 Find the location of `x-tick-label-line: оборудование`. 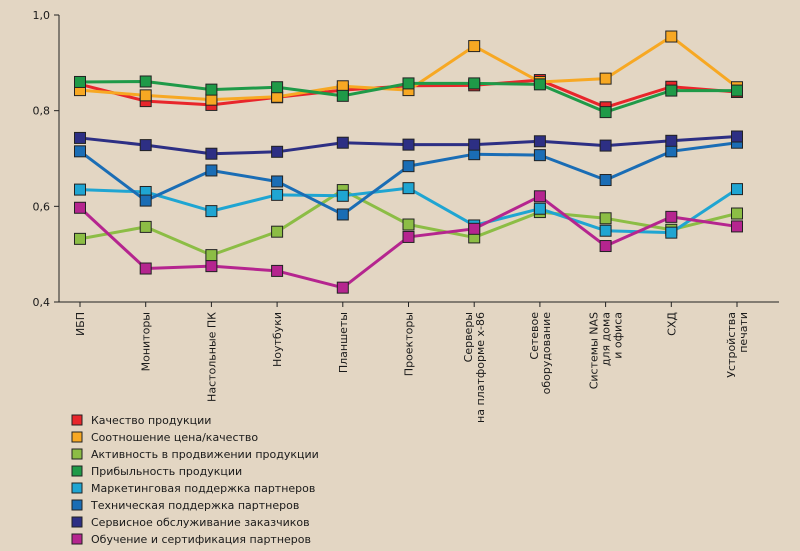

x-tick-label-line: оборудование is located at coordinates (546, 353).